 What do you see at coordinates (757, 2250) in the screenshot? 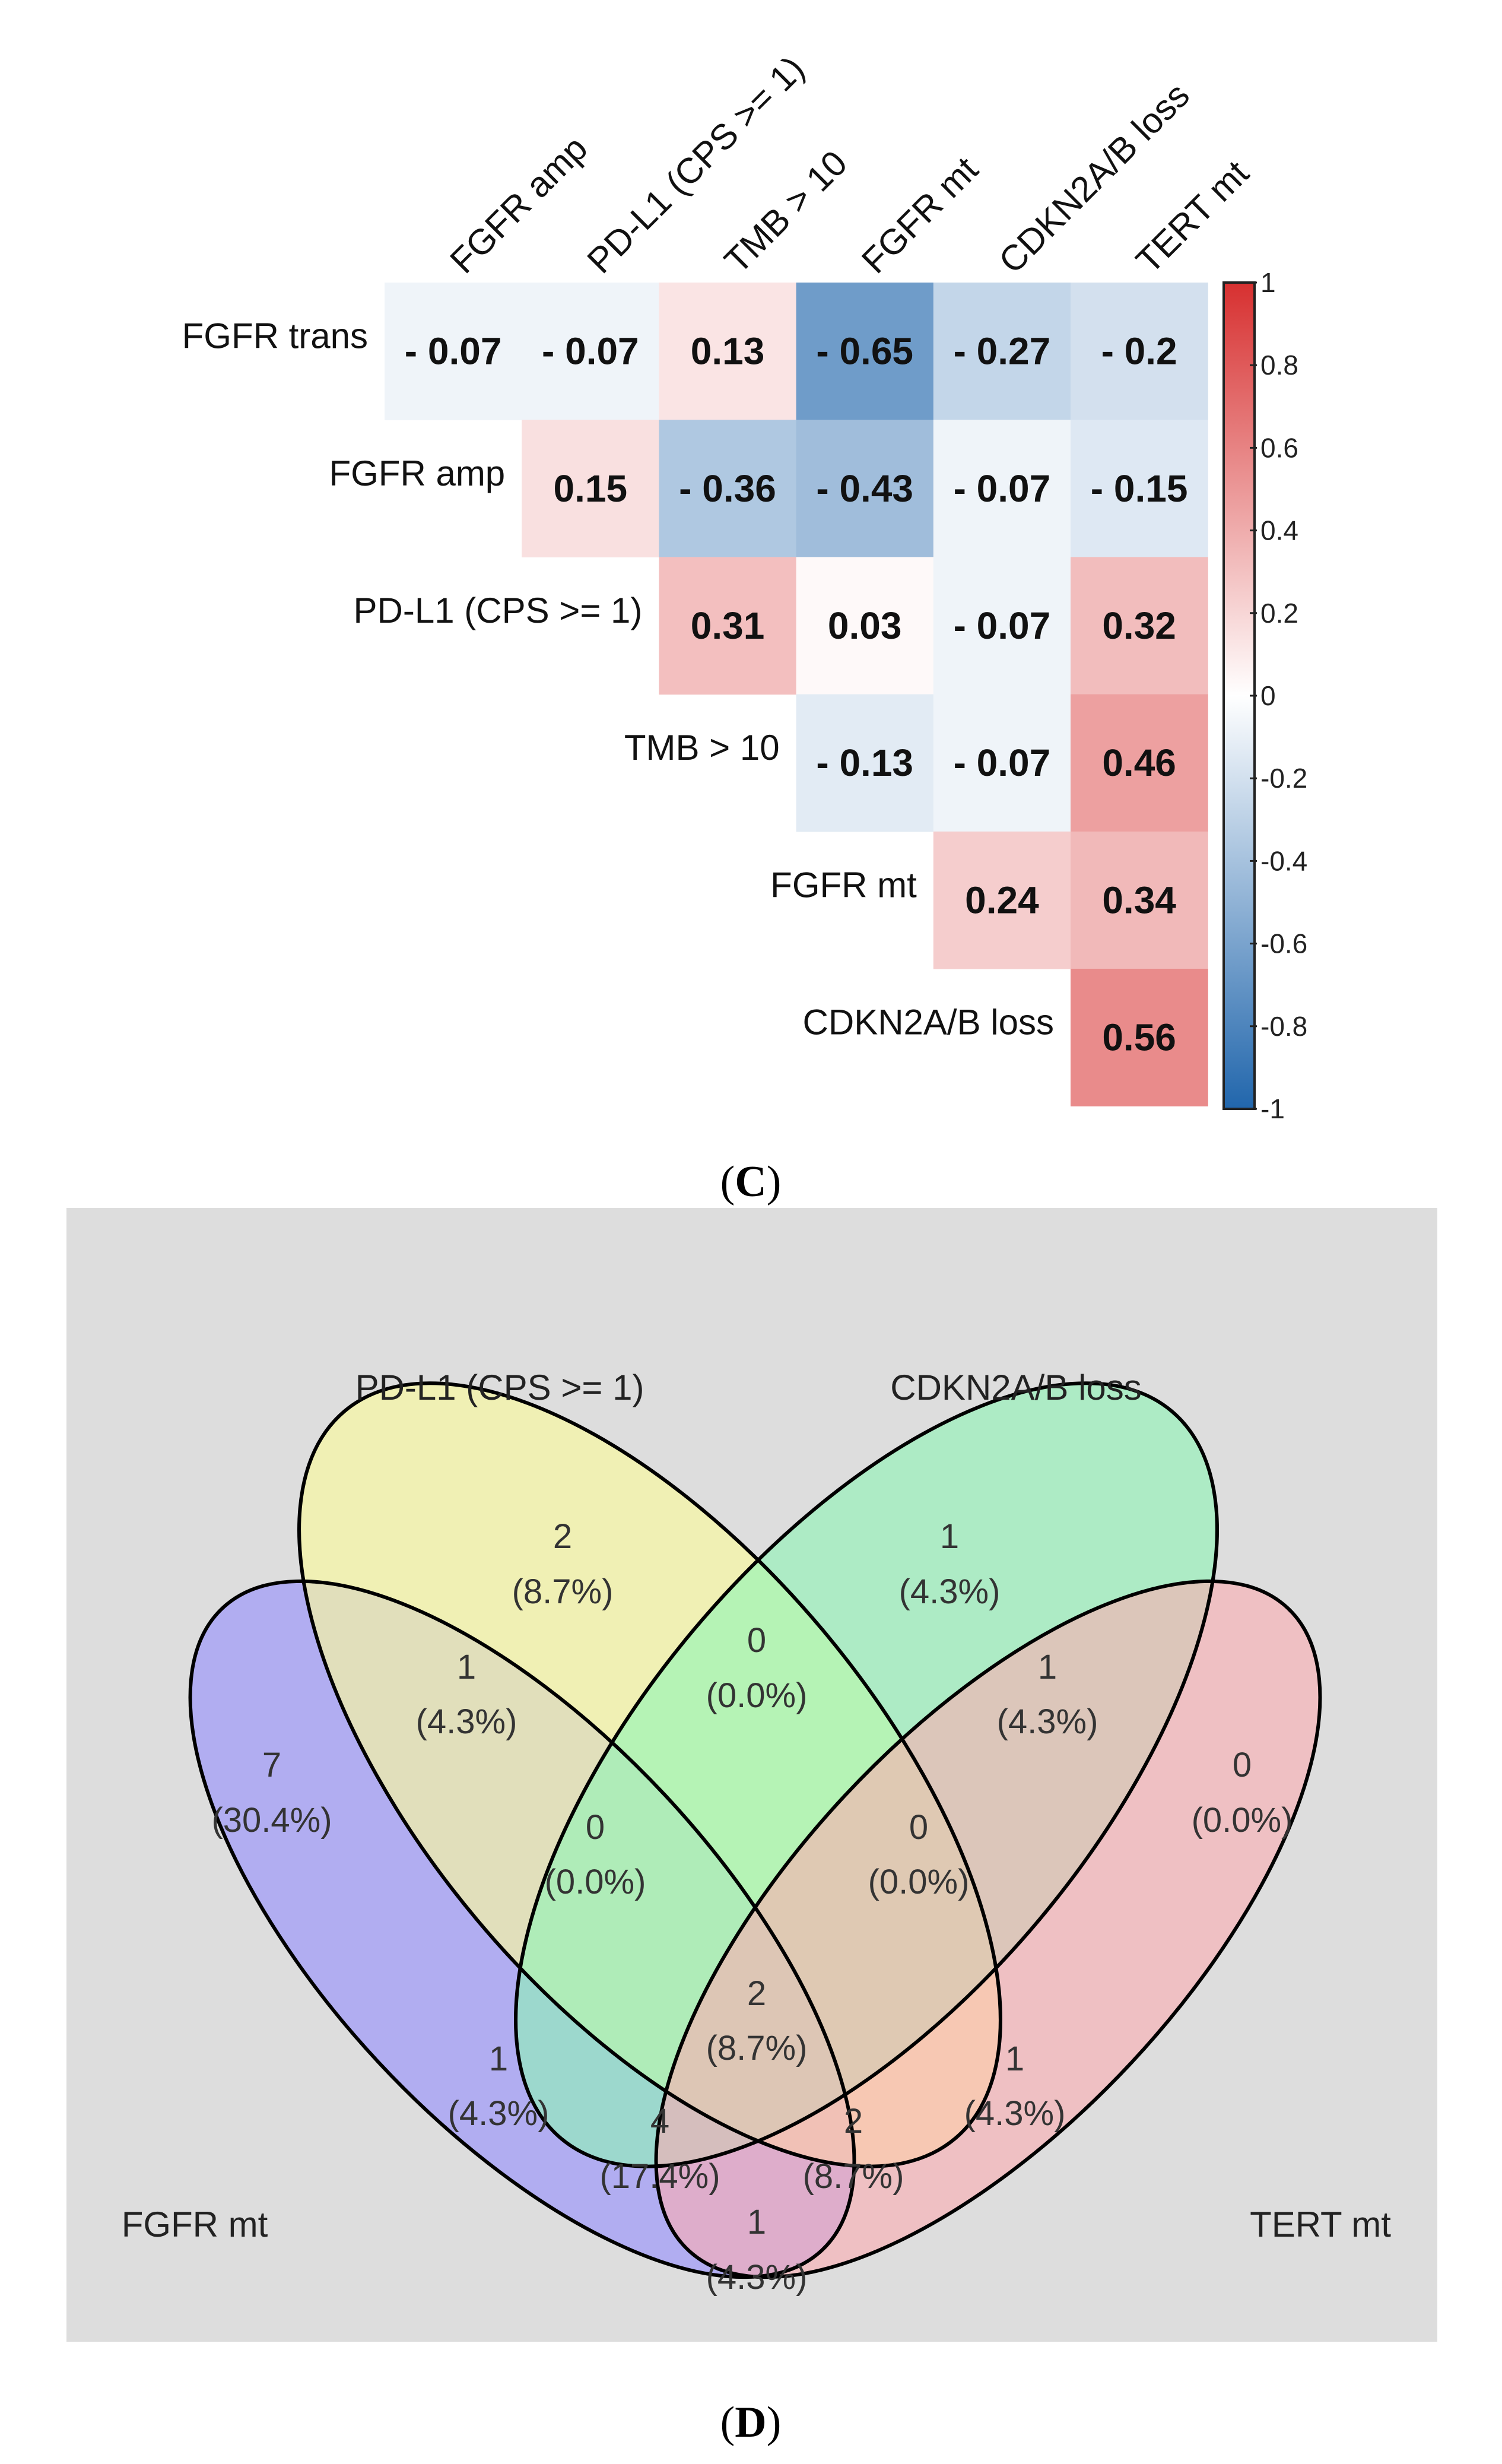
I see `region-fgfr-tert: 1 (4.3%)` at bounding box center [757, 2250].